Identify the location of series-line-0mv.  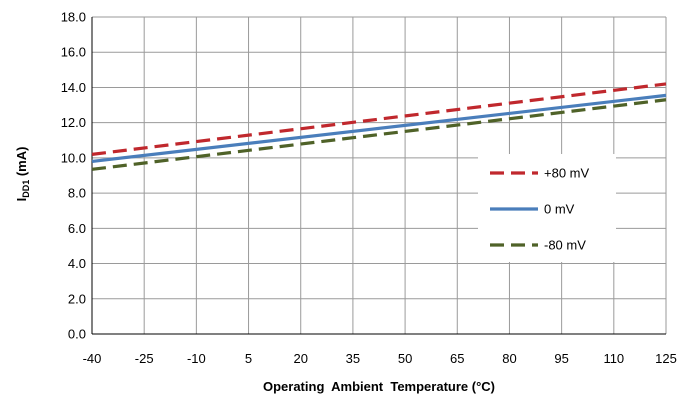
(379, 128).